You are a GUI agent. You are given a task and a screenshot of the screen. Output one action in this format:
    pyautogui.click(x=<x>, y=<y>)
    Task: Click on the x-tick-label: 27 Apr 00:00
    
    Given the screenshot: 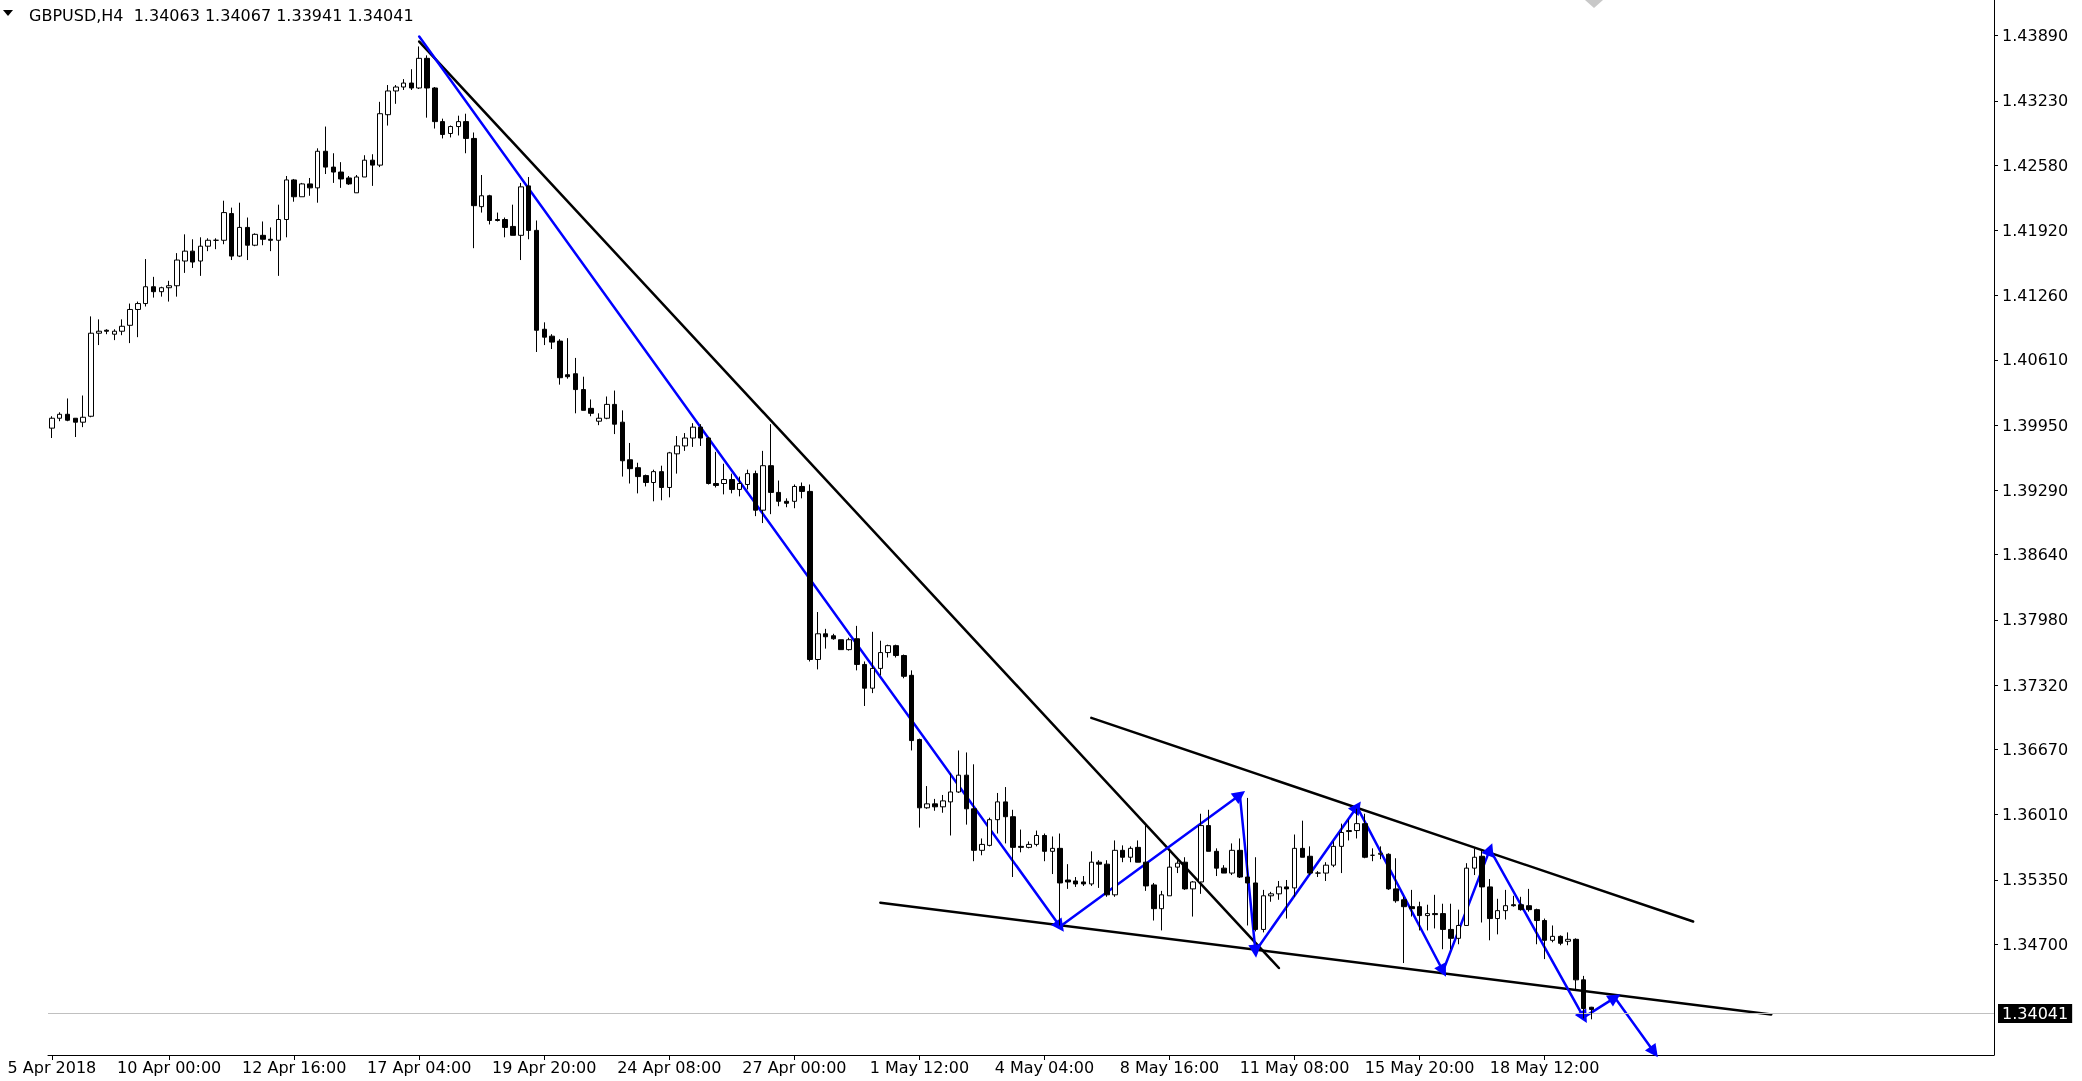 What is the action you would take?
    pyautogui.click(x=794, y=1067)
    